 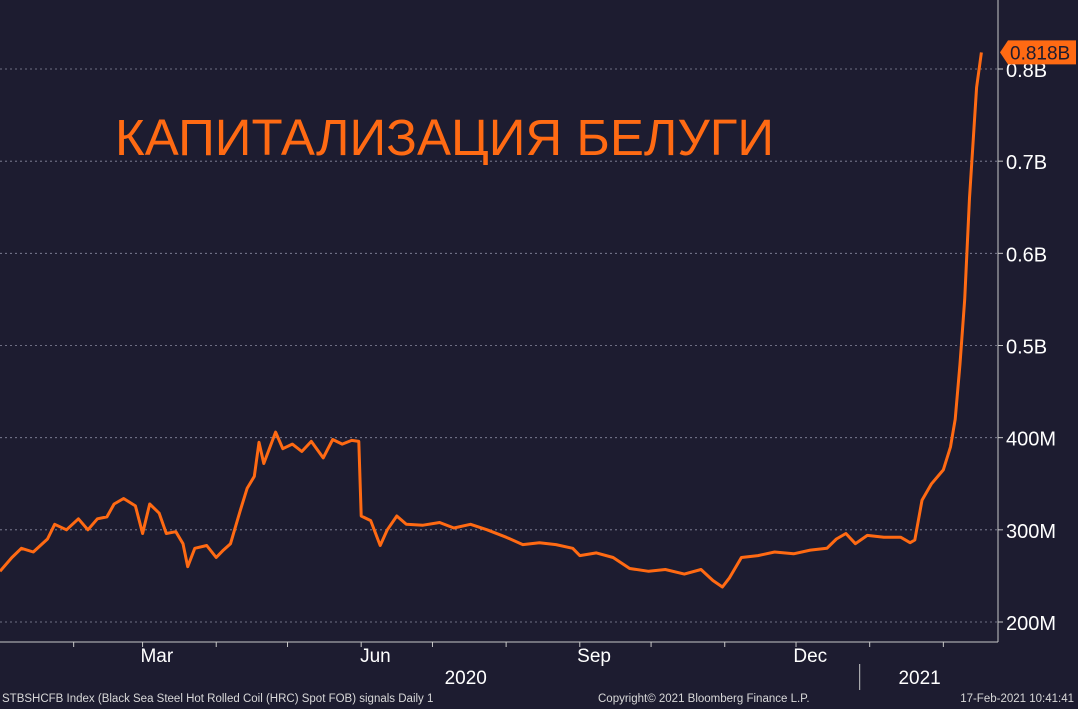 I want to click on y-tick-label: 0.8B, so click(x=1026, y=71).